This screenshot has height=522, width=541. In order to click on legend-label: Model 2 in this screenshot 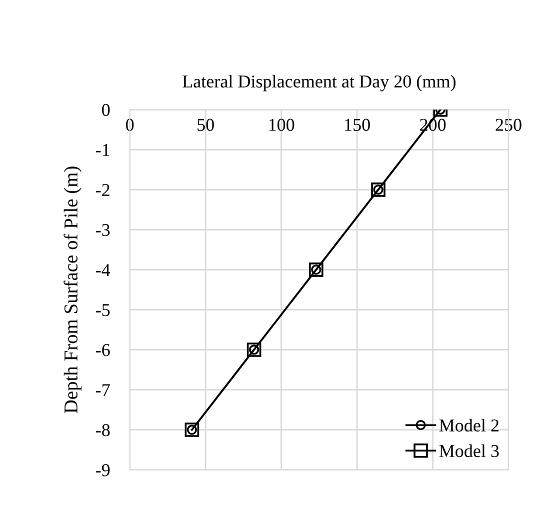, I will do `click(469, 425)`.